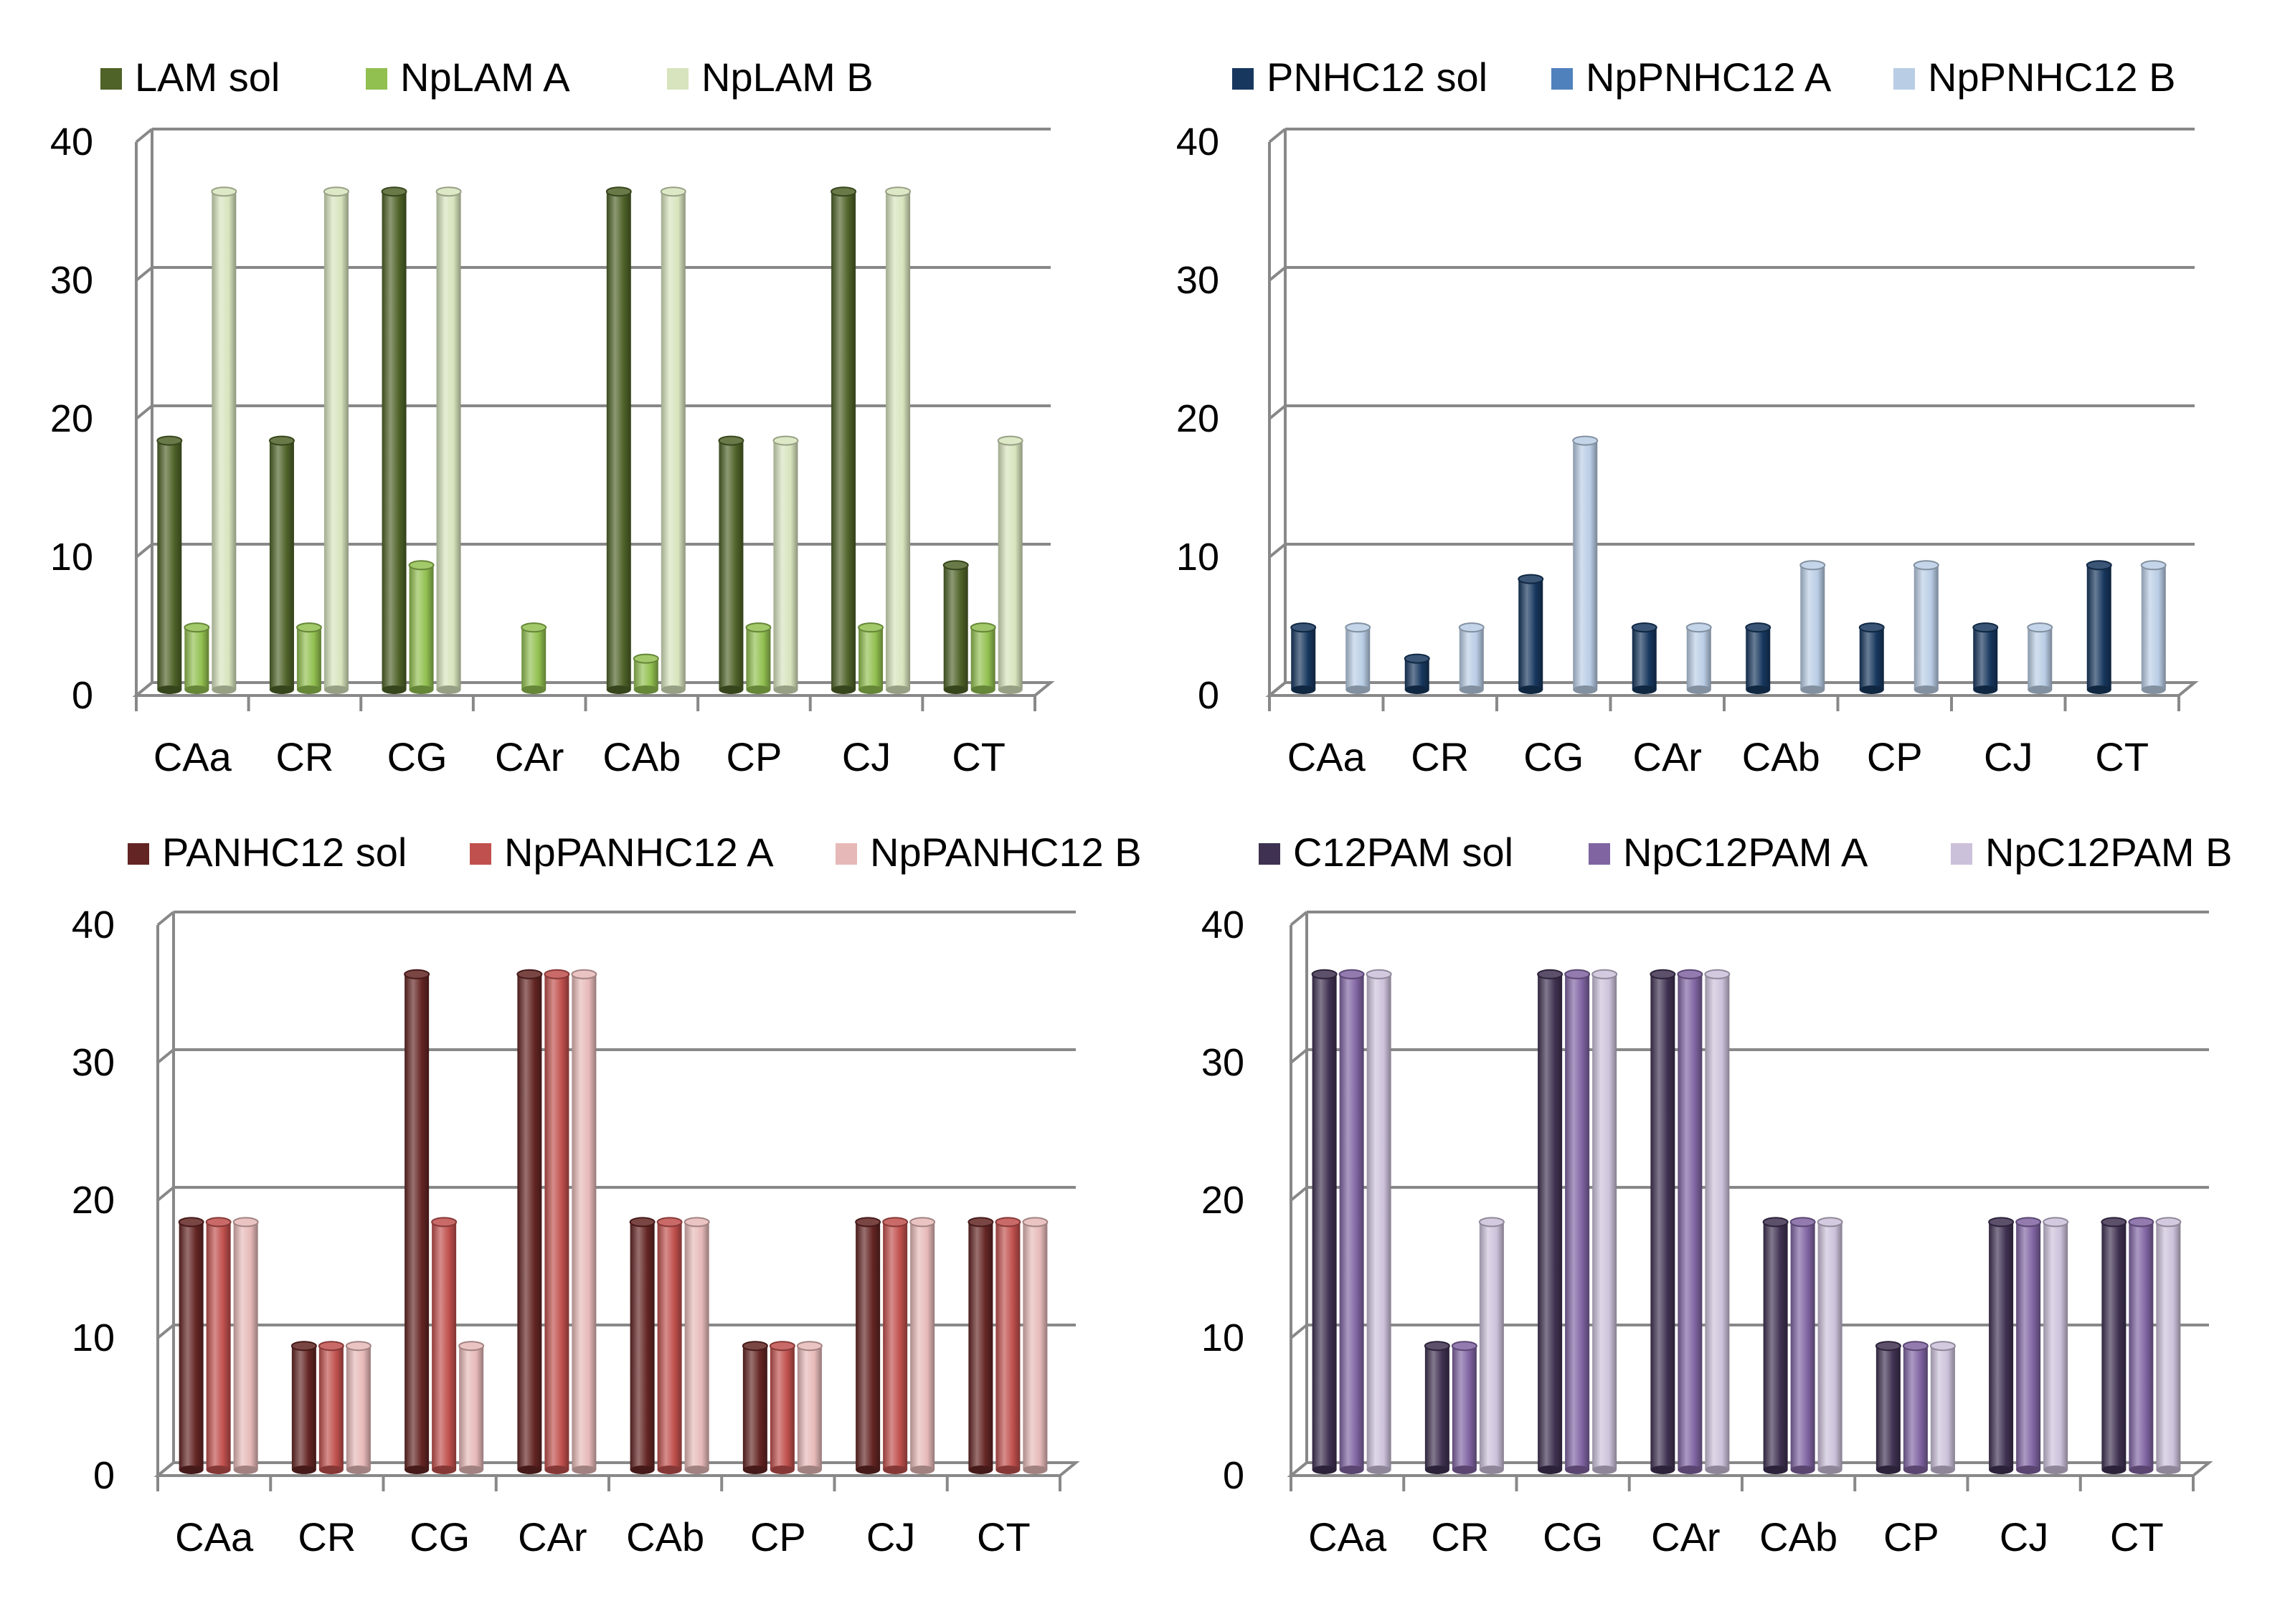 The height and width of the screenshot is (1624, 2285). Describe the element at coordinates (1895, 757) in the screenshot. I see `x-category-label: CP` at that location.